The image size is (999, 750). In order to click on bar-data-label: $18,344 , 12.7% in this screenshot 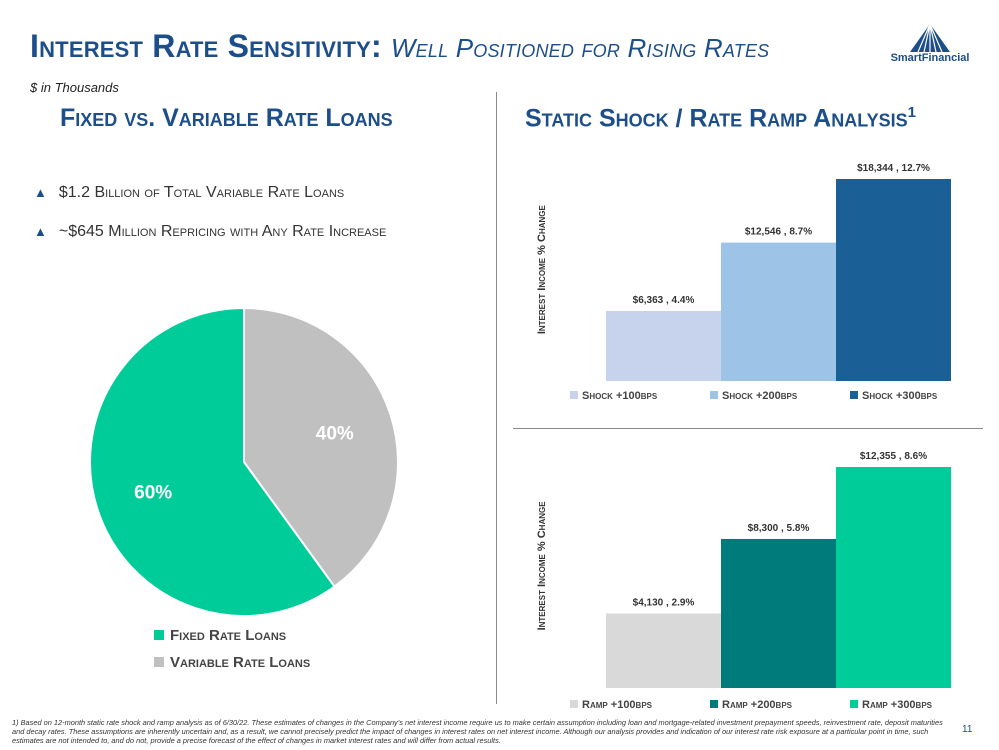, I will do `click(893, 168)`.